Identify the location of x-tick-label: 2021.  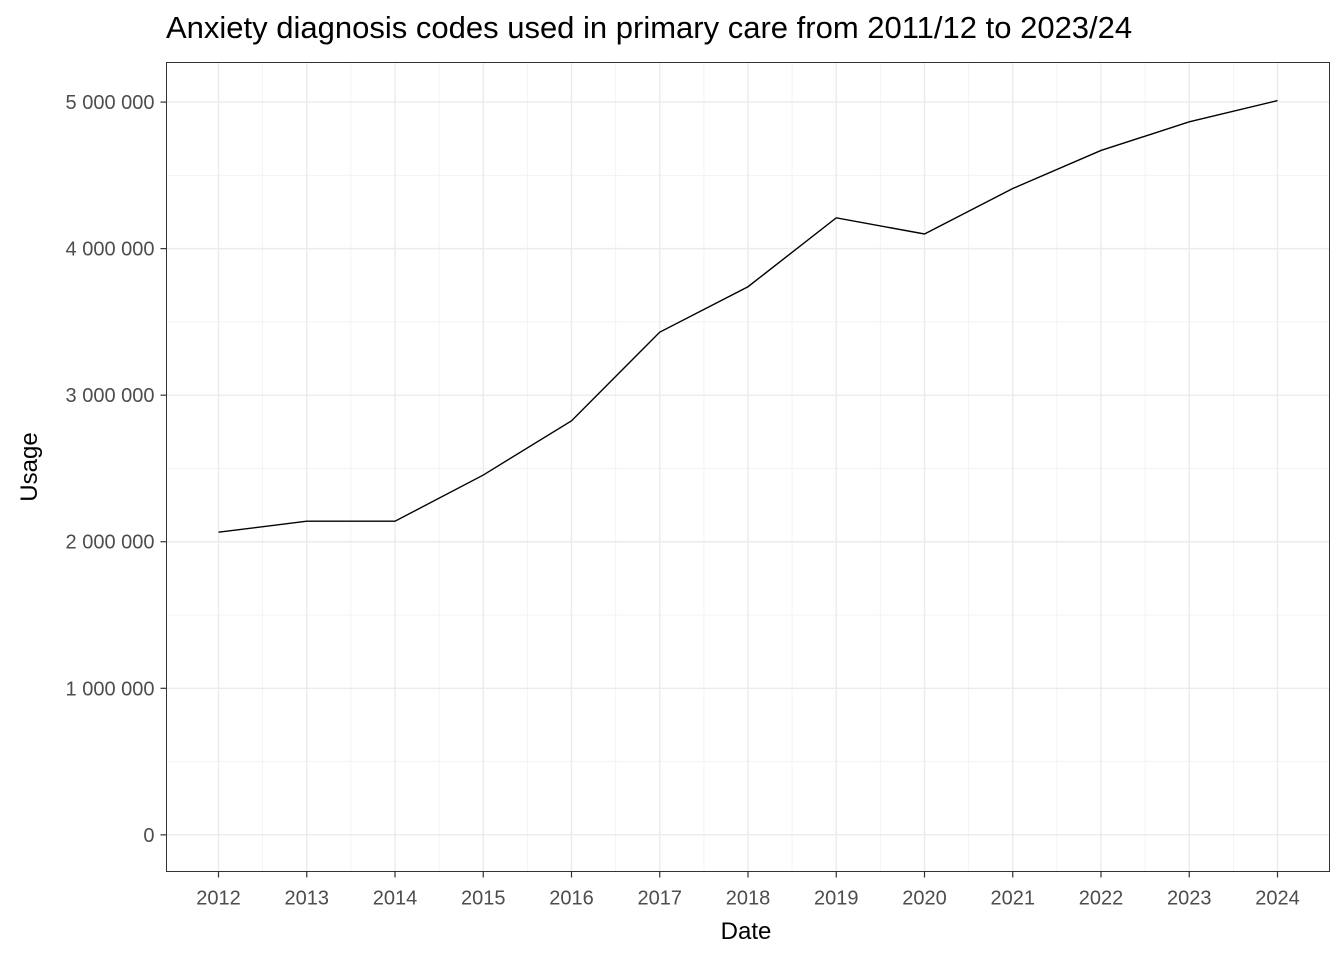
(1013, 899).